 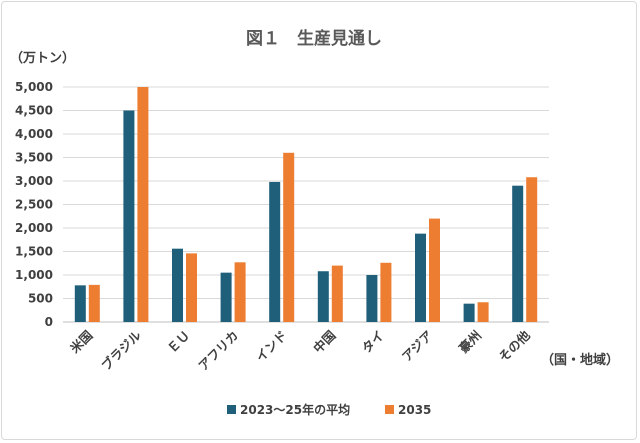 I want to click on chart-title: 図１ 生産見通し, so click(x=314, y=38).